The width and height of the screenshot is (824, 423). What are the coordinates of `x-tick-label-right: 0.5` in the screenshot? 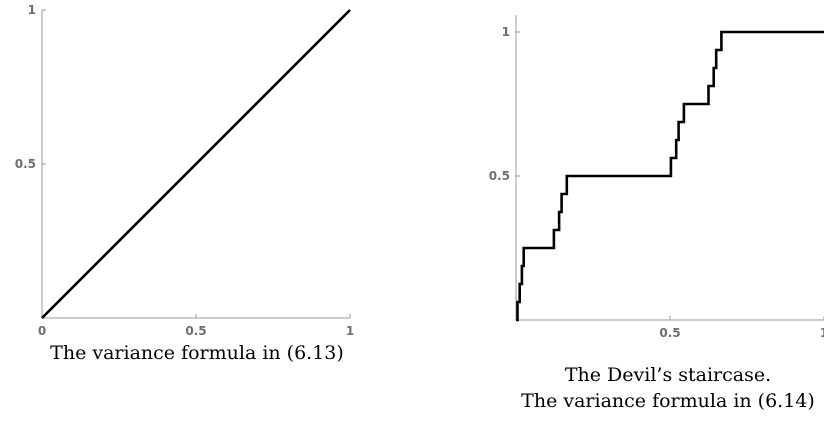 It's located at (669, 333).